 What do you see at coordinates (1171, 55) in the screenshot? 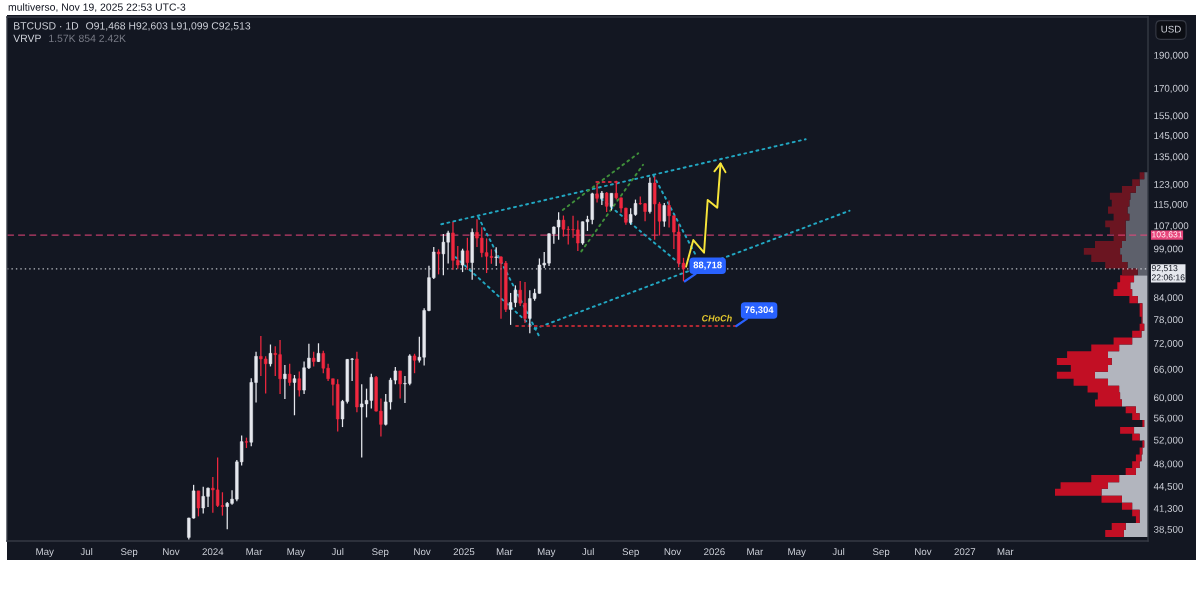
I see `y-tick-label: 190,000` at bounding box center [1171, 55].